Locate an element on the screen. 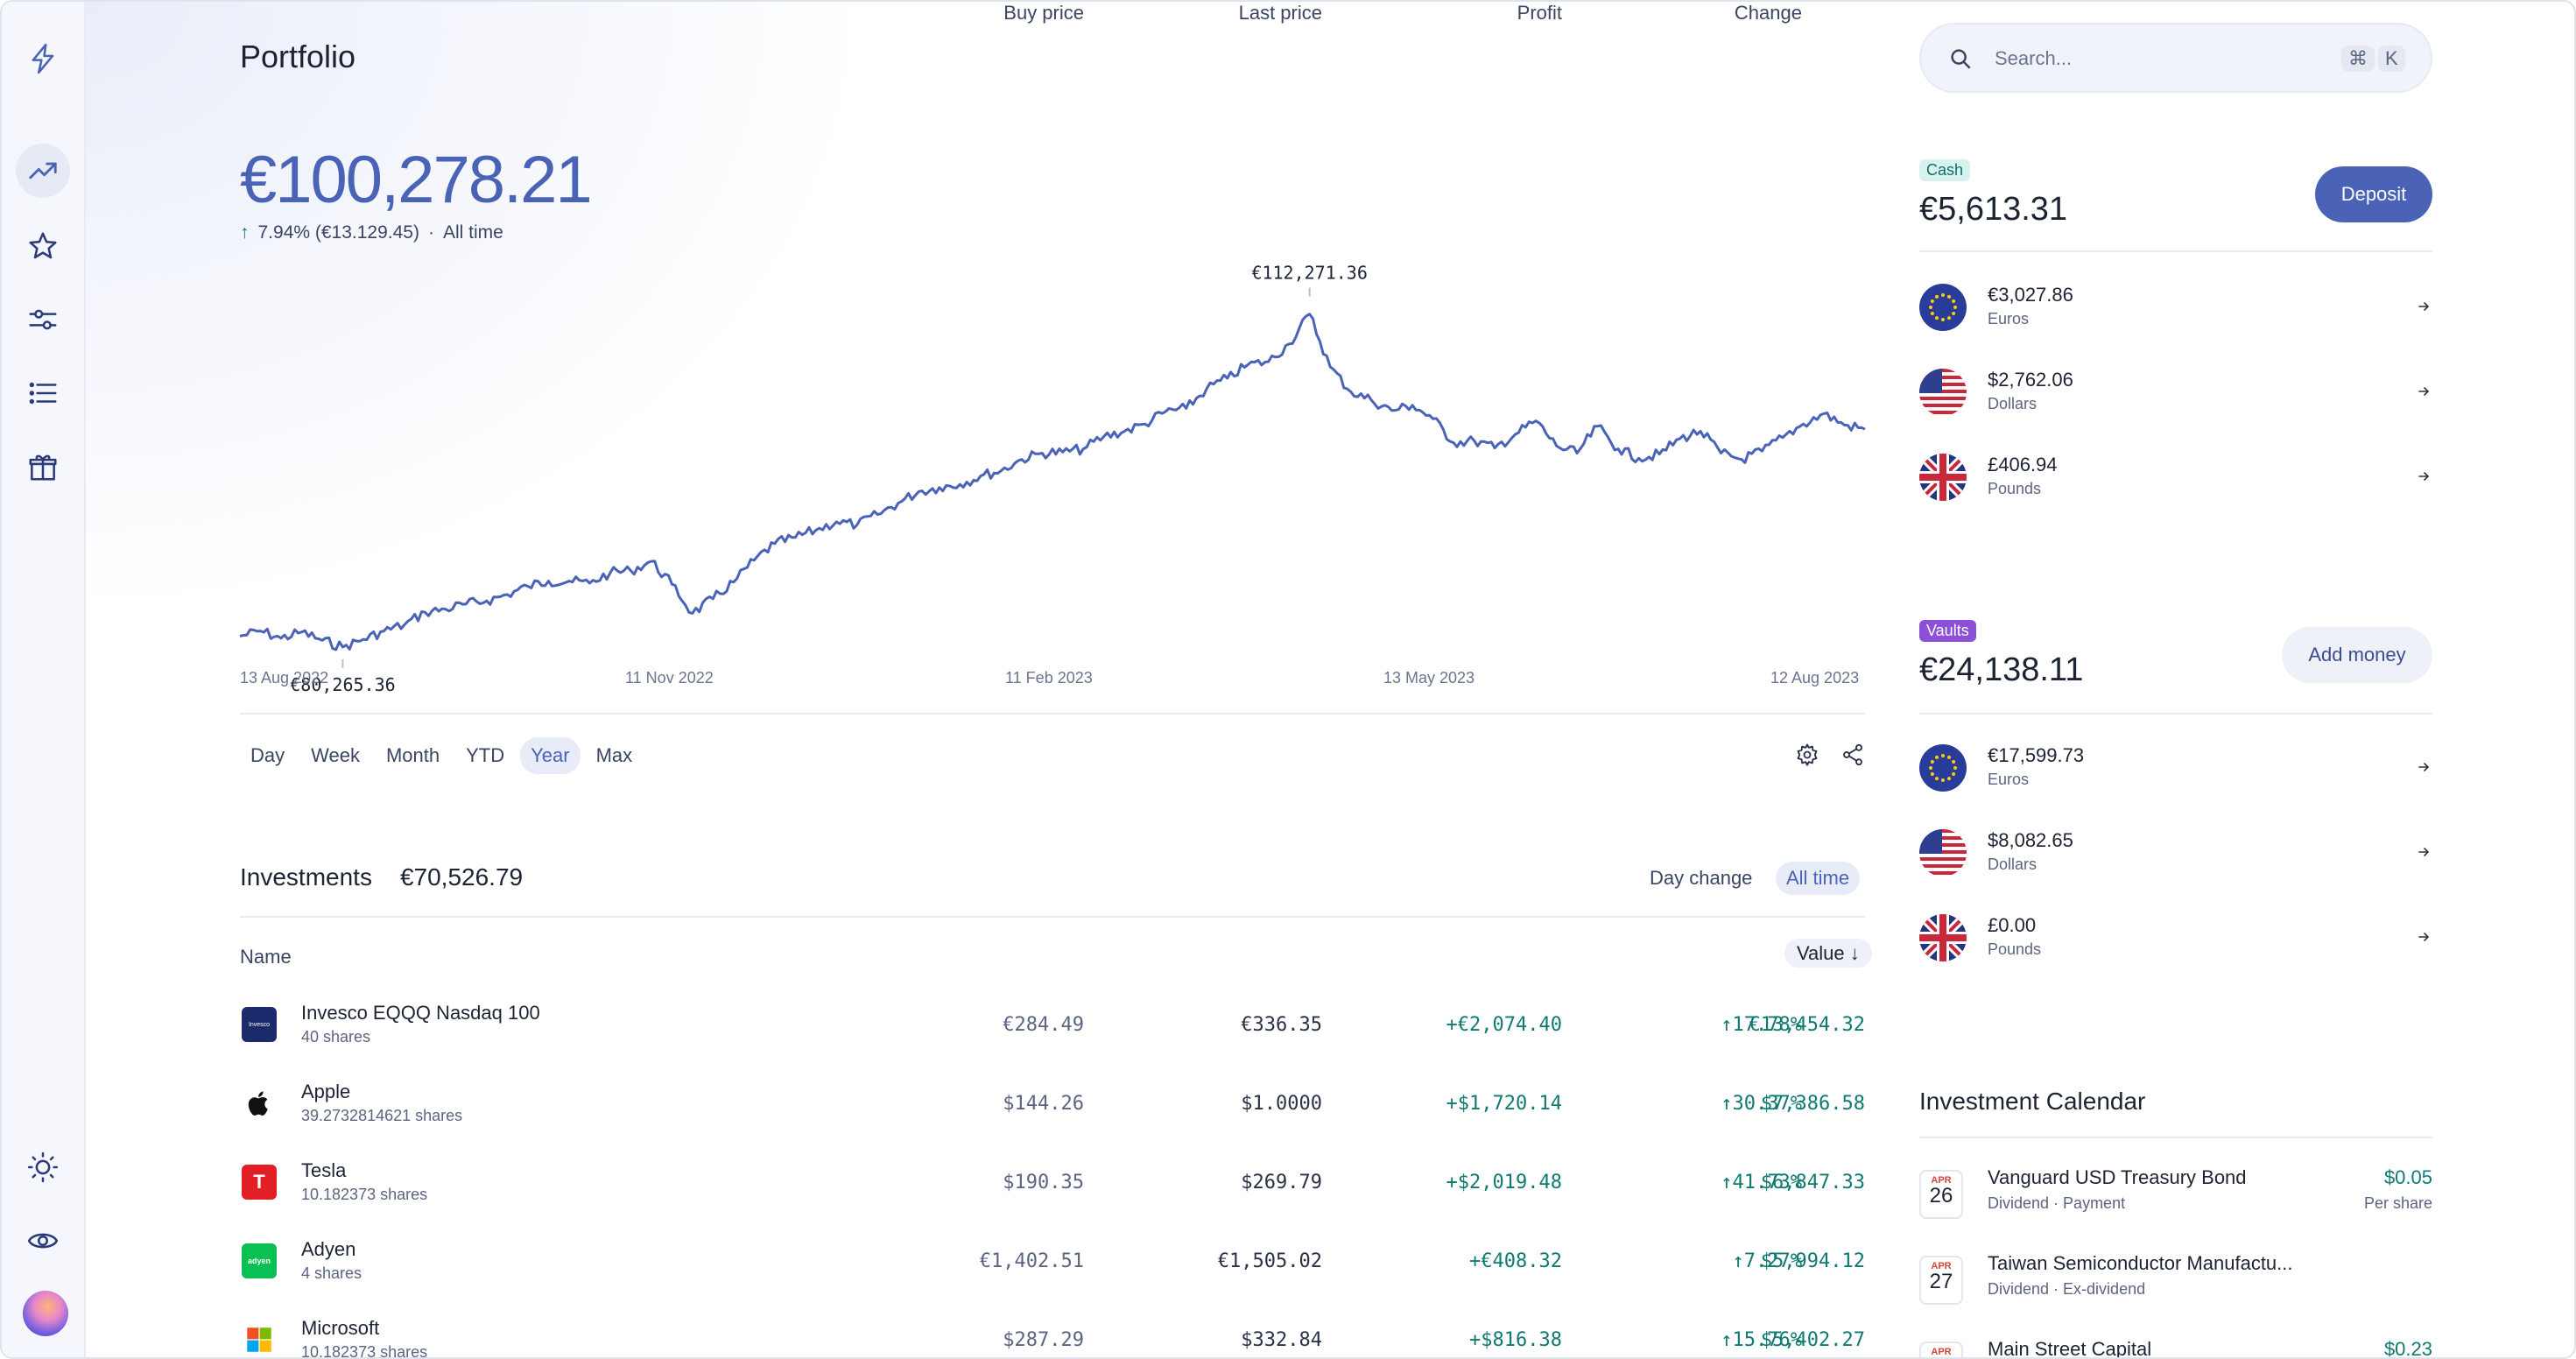 The height and width of the screenshot is (1359, 2576). calendar-date-icon: APR 27 is located at coordinates (1941, 1280).